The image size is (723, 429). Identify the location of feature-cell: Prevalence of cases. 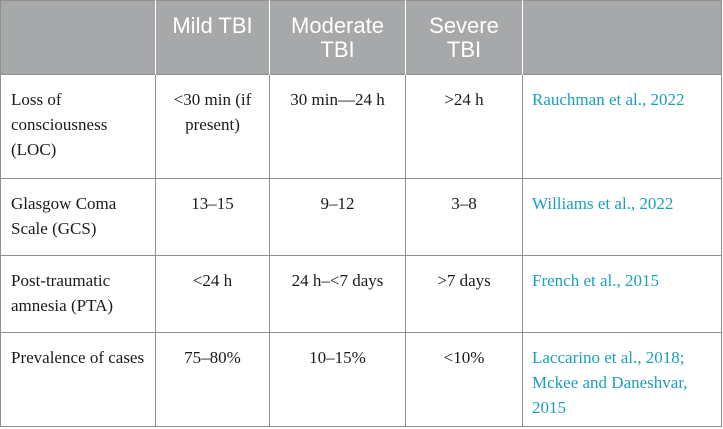
(78, 379).